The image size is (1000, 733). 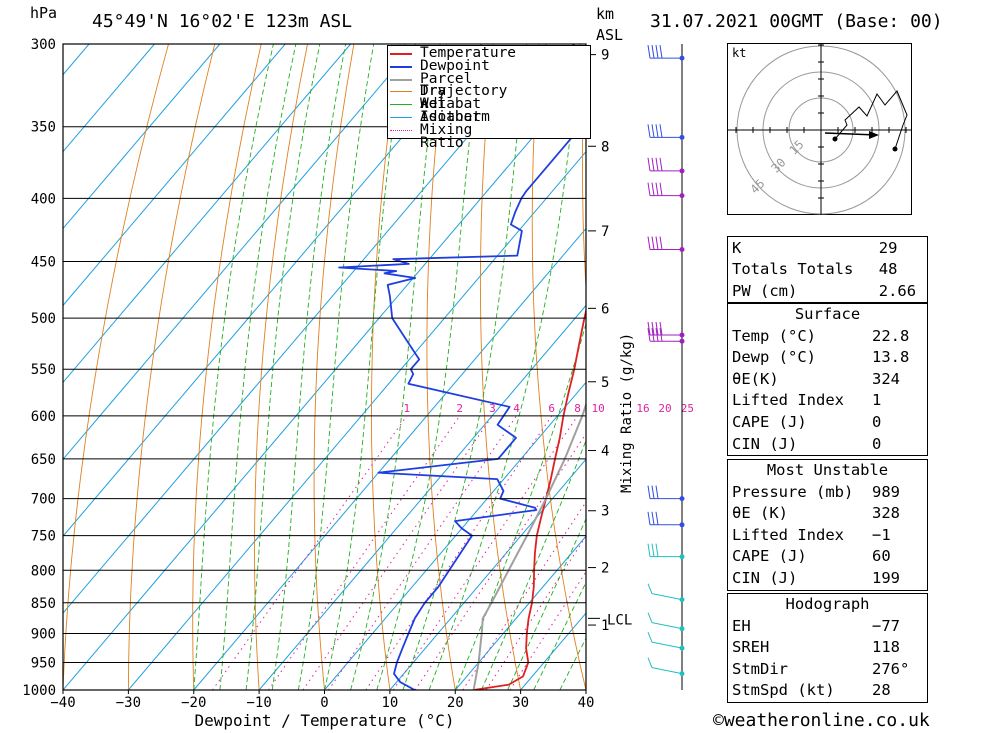 What do you see at coordinates (516, 408) in the screenshot?
I see `mixing-ratio-label: 4` at bounding box center [516, 408].